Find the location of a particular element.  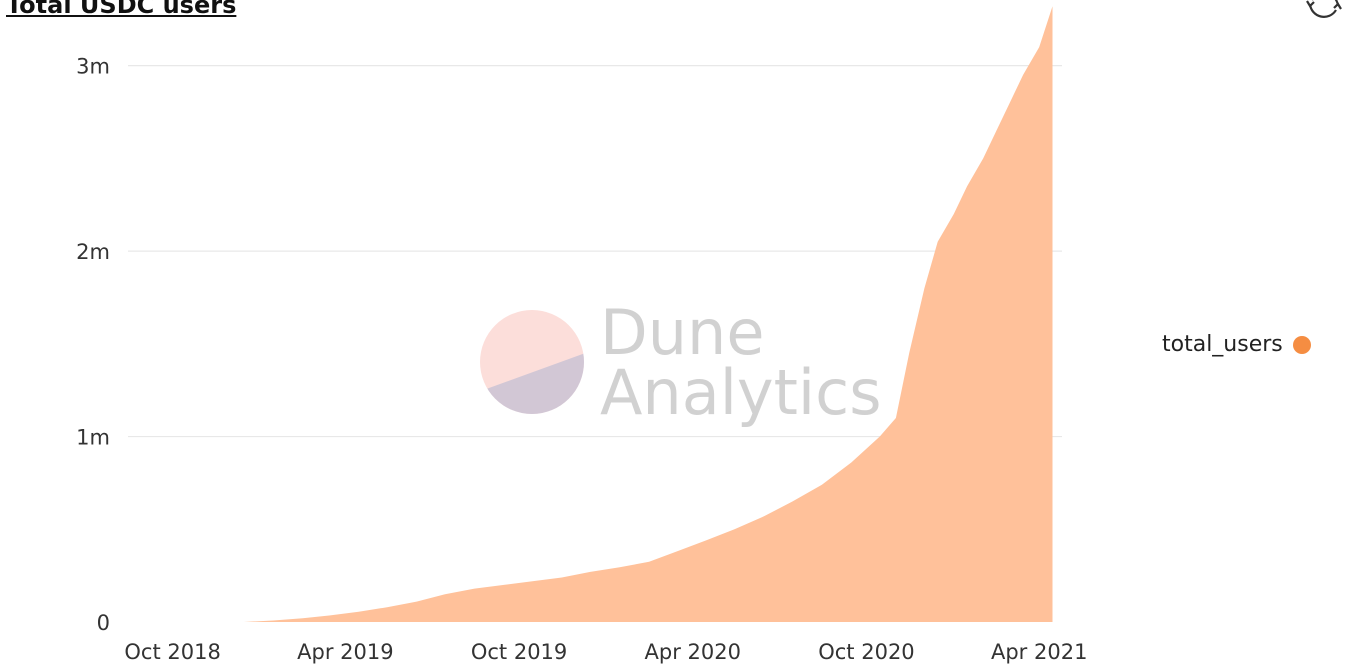

legend-item-total-users: total_users is located at coordinates (1236, 344).